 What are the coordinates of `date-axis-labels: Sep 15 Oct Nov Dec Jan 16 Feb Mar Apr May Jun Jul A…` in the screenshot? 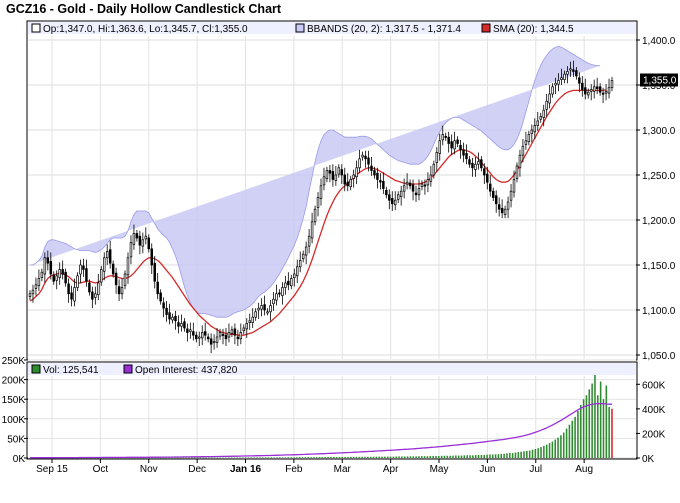 It's located at (314, 469).